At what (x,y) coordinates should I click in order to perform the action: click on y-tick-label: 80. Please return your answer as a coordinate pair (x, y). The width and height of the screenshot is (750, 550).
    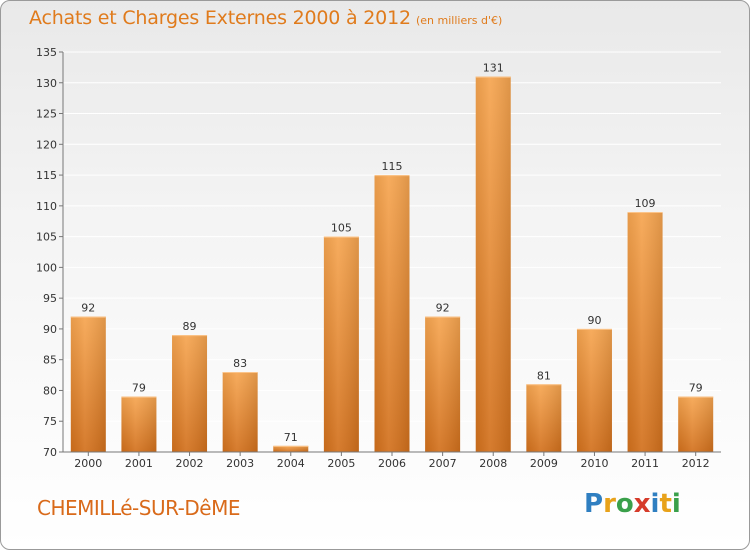
    Looking at the image, I should click on (50, 390).